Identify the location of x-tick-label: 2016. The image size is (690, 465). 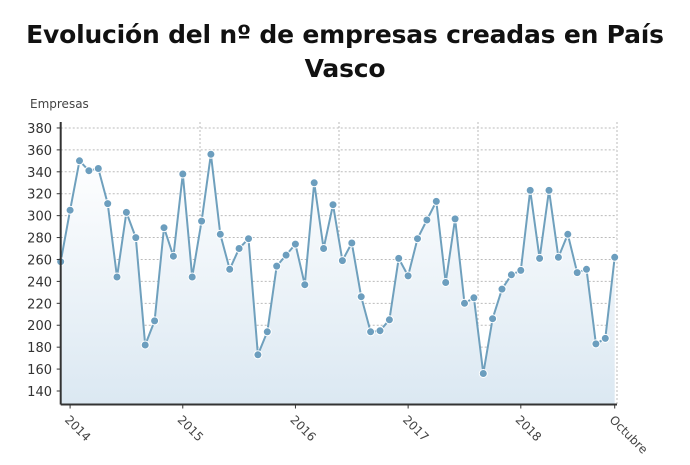
(302, 428).